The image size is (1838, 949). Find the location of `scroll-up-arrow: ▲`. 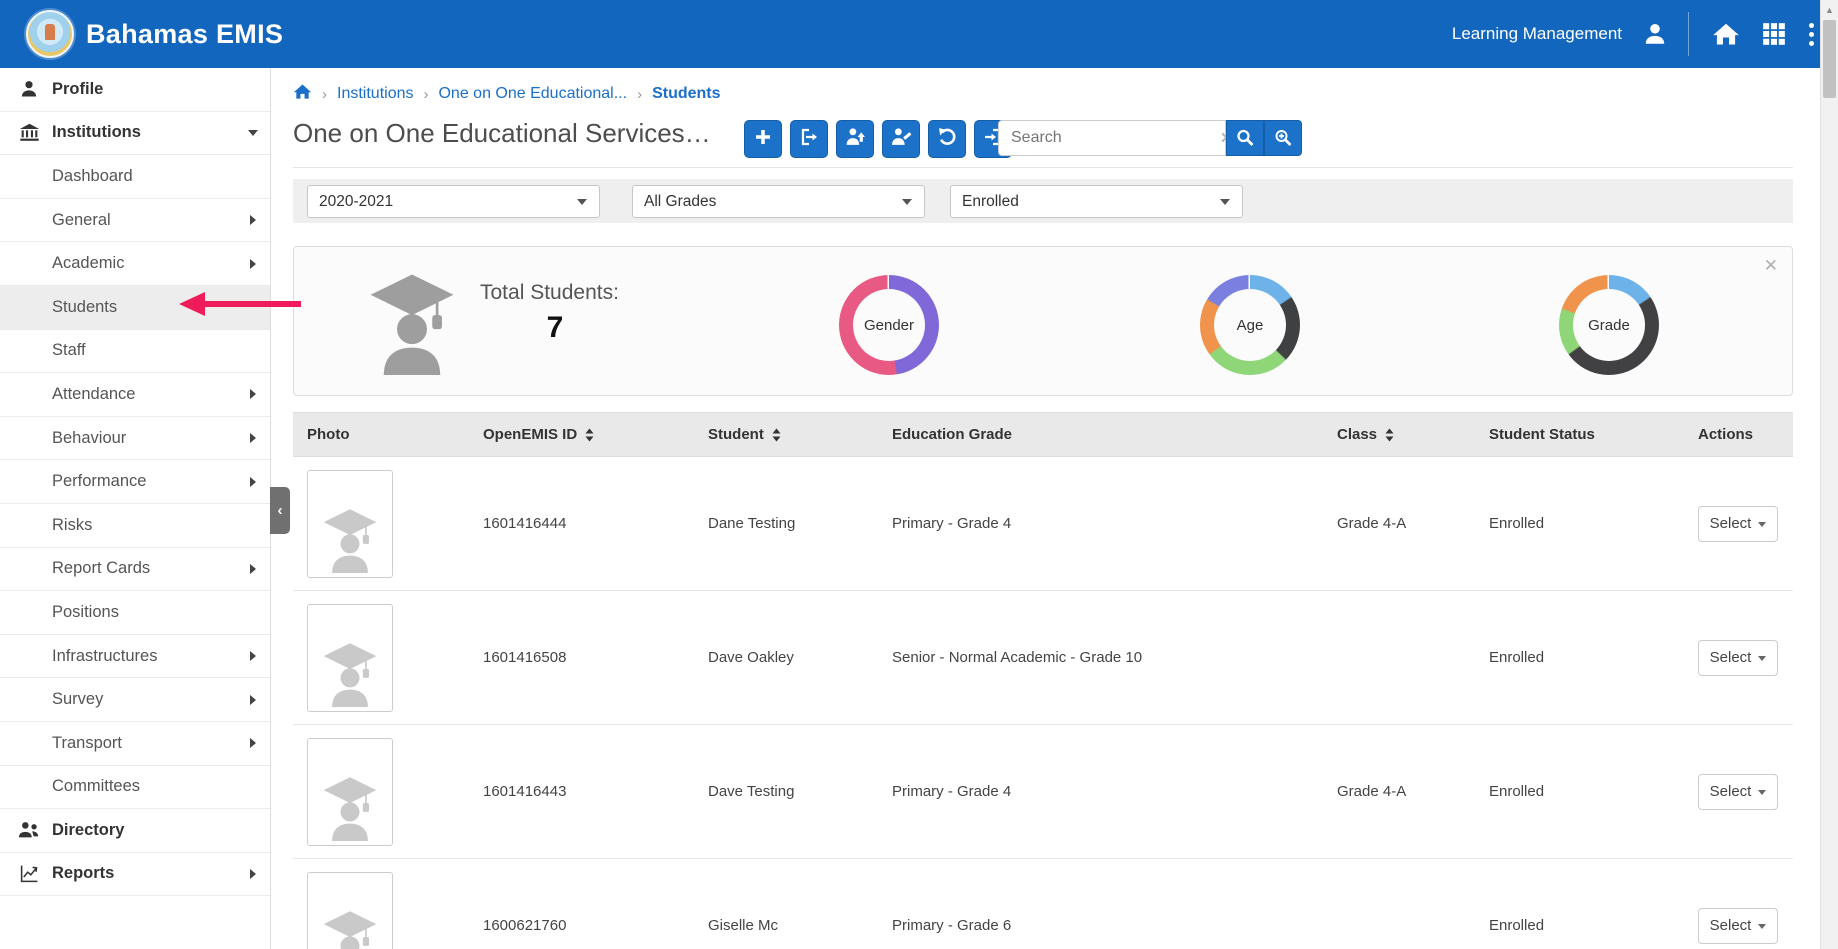

scroll-up-arrow: ▲ is located at coordinates (1829, 10).